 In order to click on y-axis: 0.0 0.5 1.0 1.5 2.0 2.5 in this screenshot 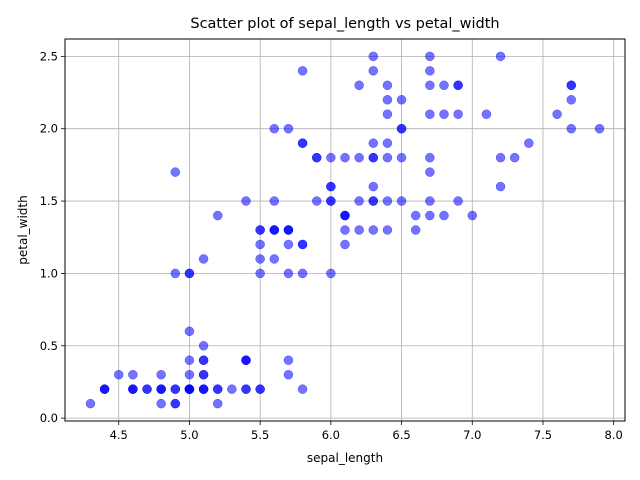, I will do `click(52, 237)`.